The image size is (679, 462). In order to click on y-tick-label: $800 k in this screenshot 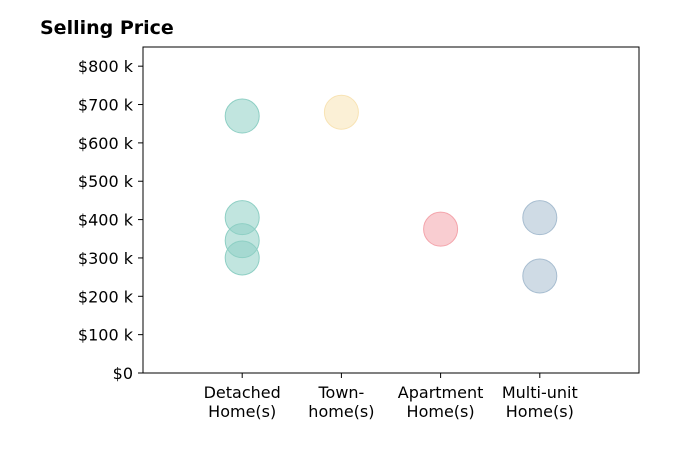, I will do `click(106, 66)`.